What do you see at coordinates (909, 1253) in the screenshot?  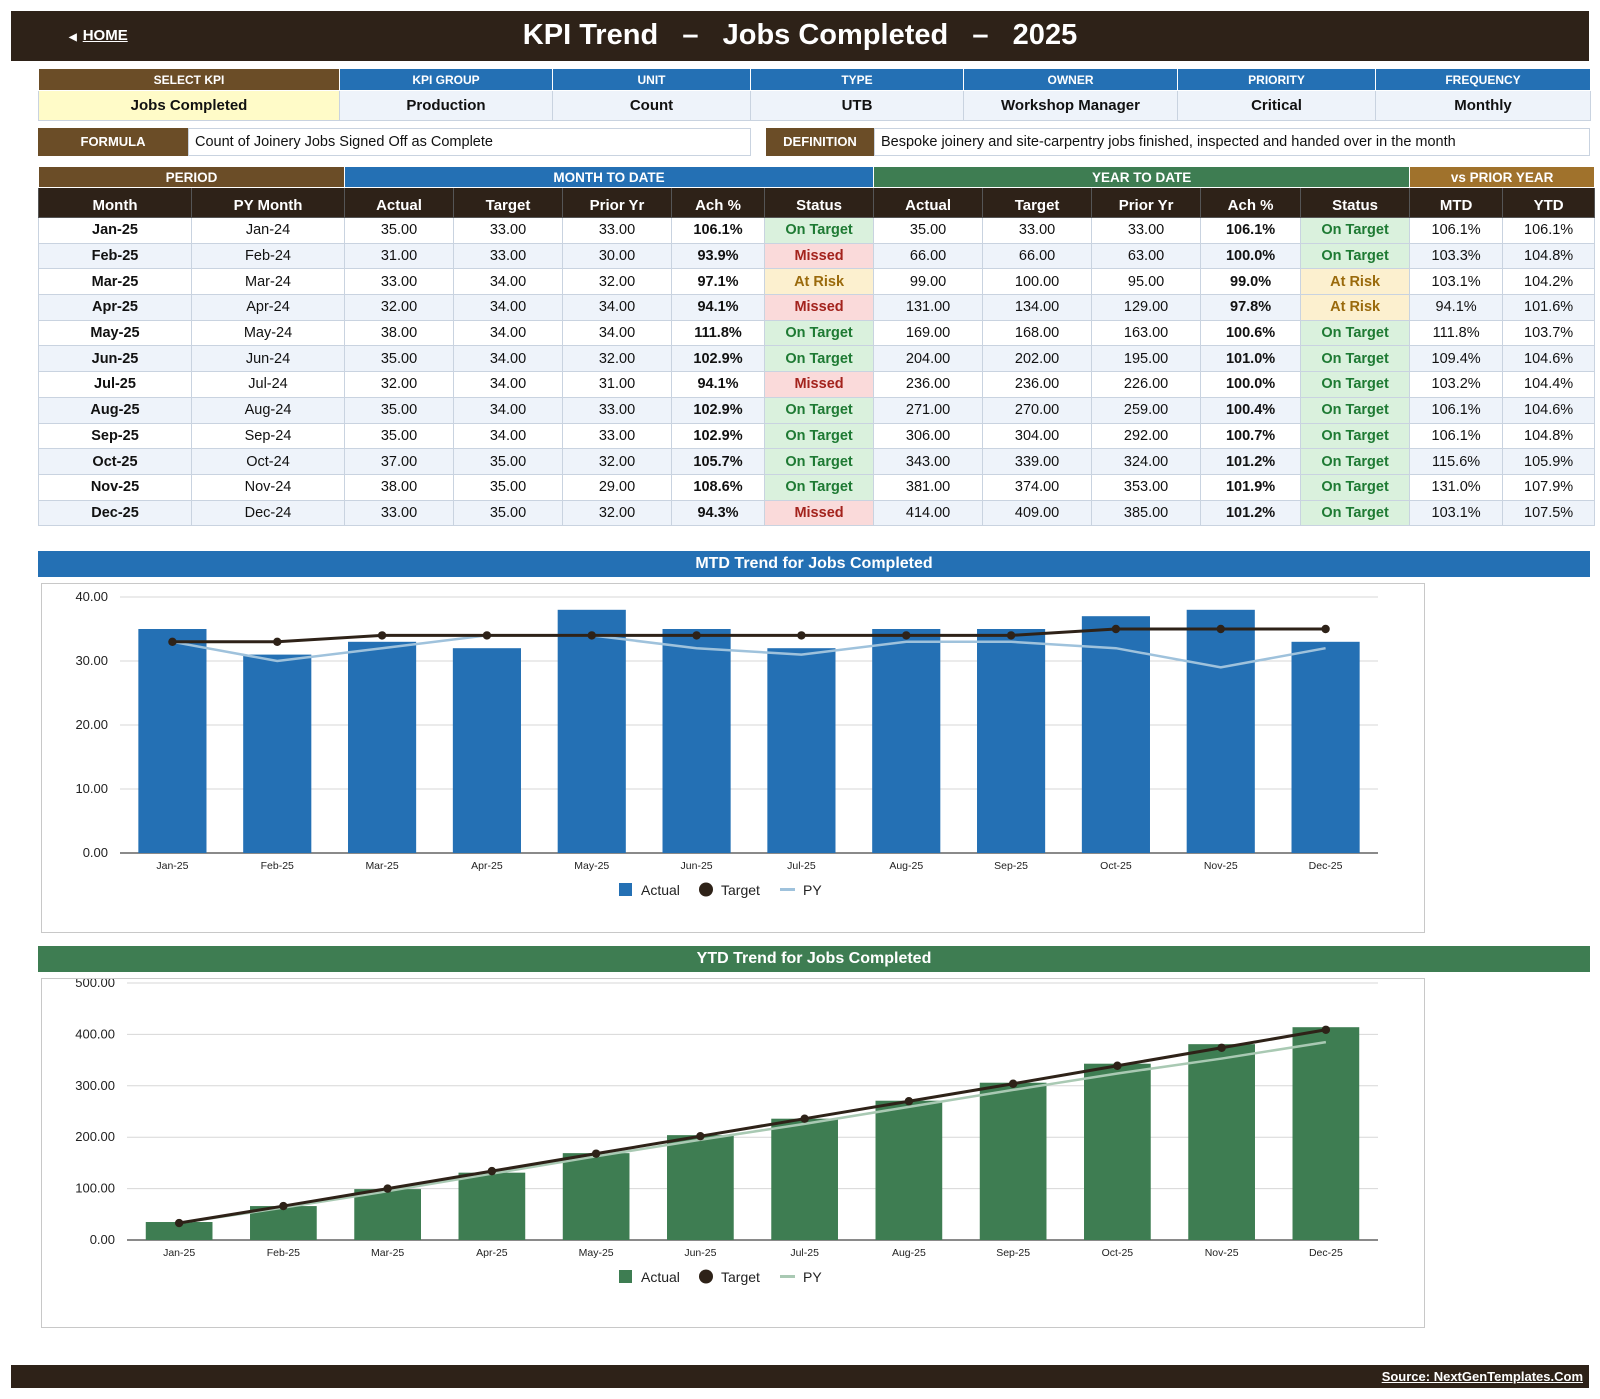 I see `x-tick-label: Aug-25` at bounding box center [909, 1253].